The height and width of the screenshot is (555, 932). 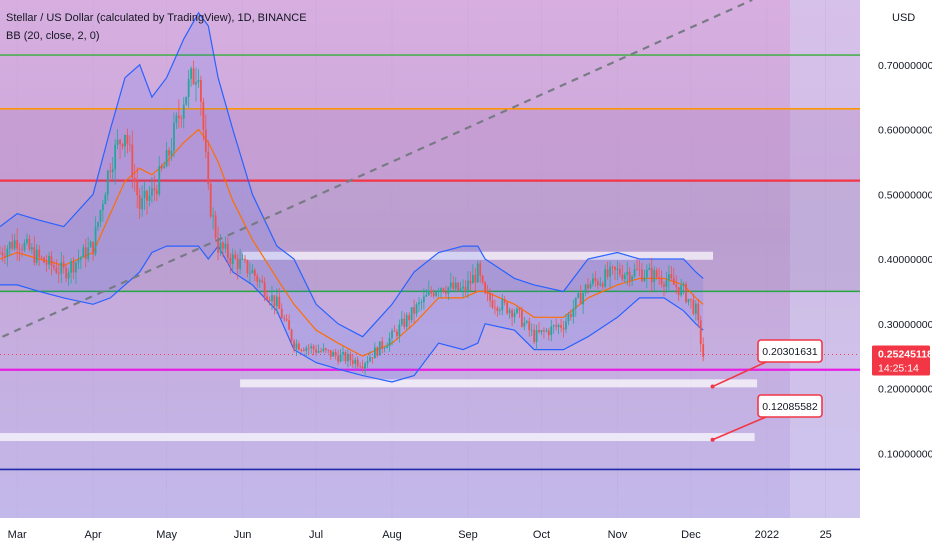 I want to click on indicator-legend: BB (20, close, 2, 0), so click(x=53, y=36).